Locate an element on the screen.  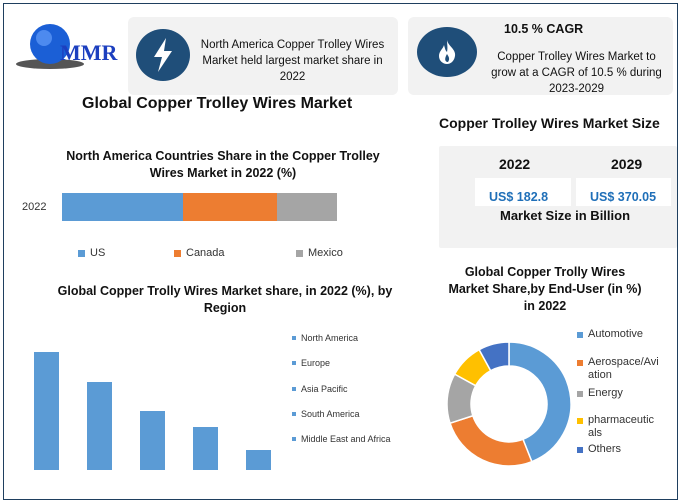
legend-item-end-user: Aerospace/Avi ation is located at coordinates (622, 369).